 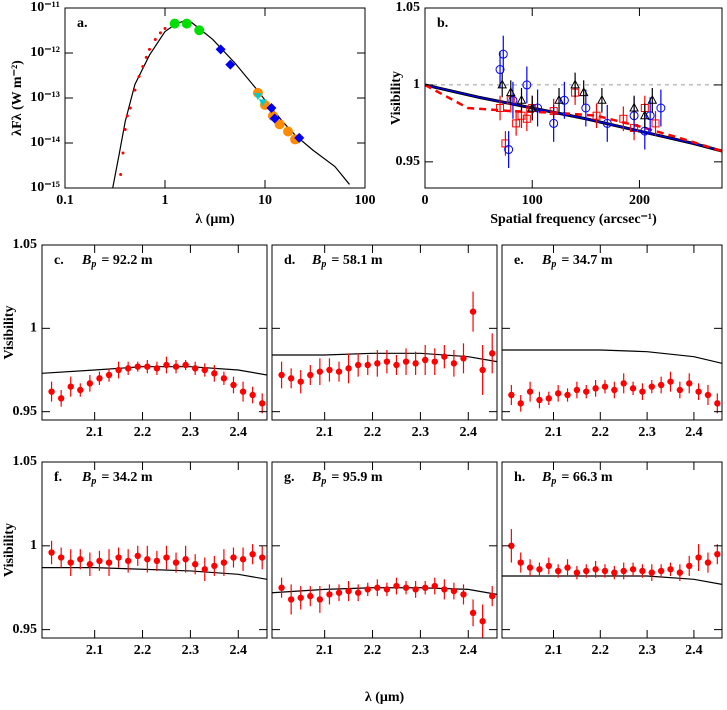 I want to click on y-axis-label: λFλ (W m⁻²), so click(x=17, y=98).